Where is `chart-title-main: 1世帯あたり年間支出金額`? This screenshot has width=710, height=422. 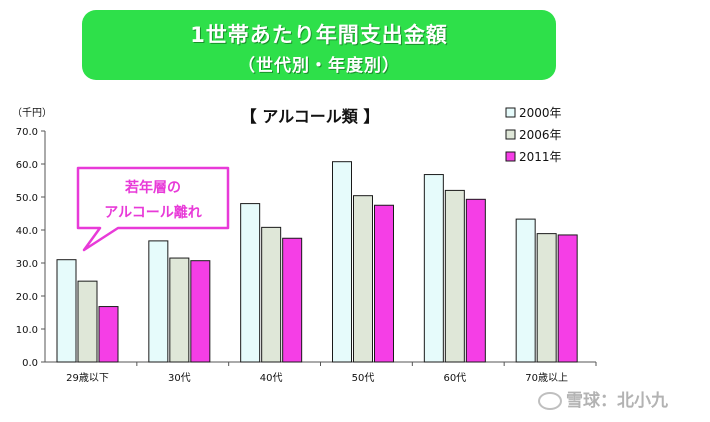 chart-title-main: 1世帯あたり年間支出金額 is located at coordinates (319, 35).